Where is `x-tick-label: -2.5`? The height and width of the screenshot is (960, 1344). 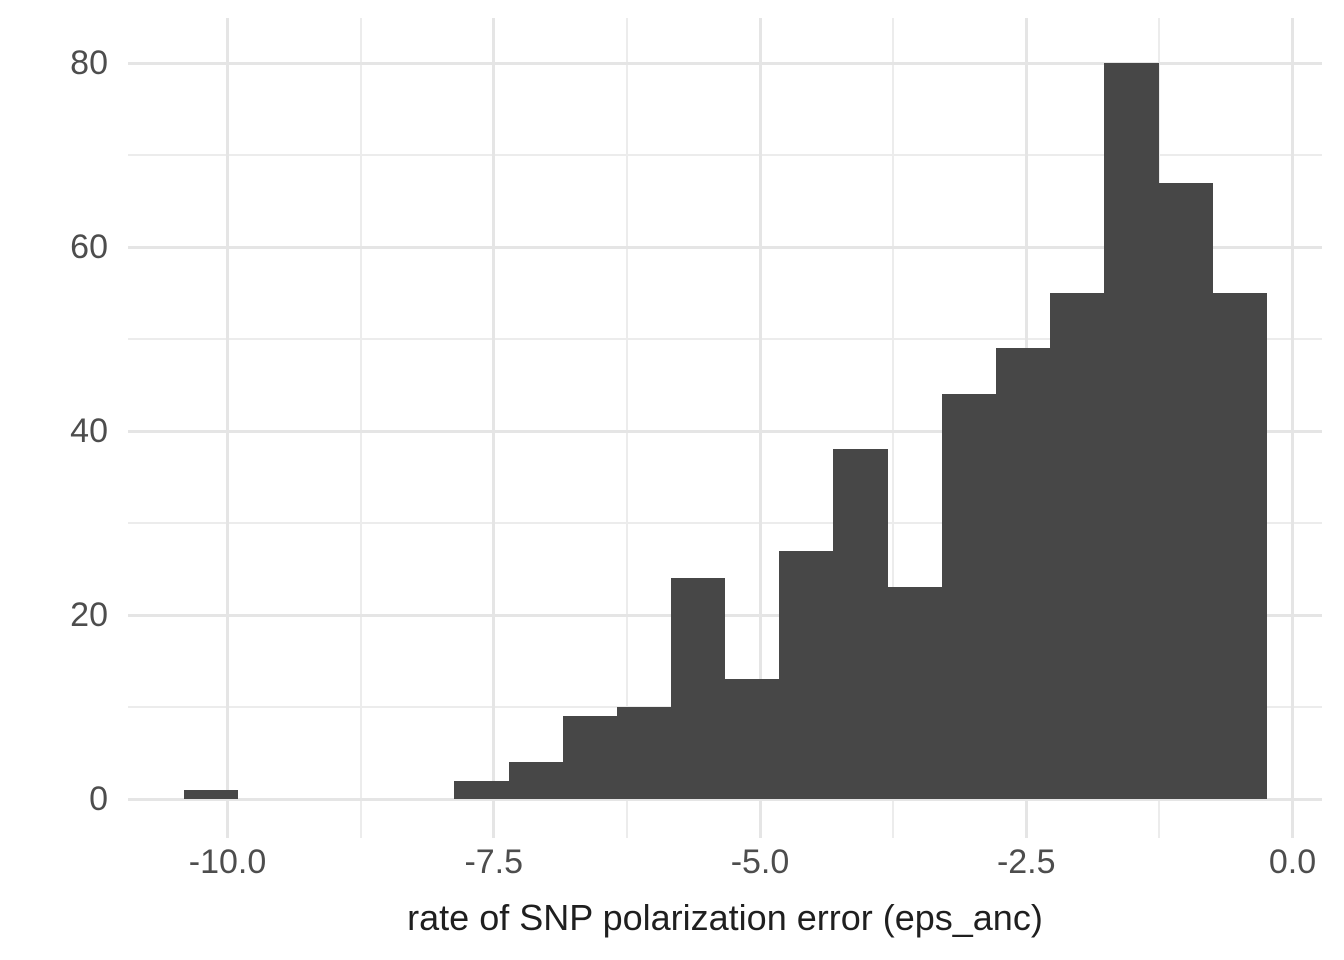
x-tick-label: -2.5 is located at coordinates (1026, 862).